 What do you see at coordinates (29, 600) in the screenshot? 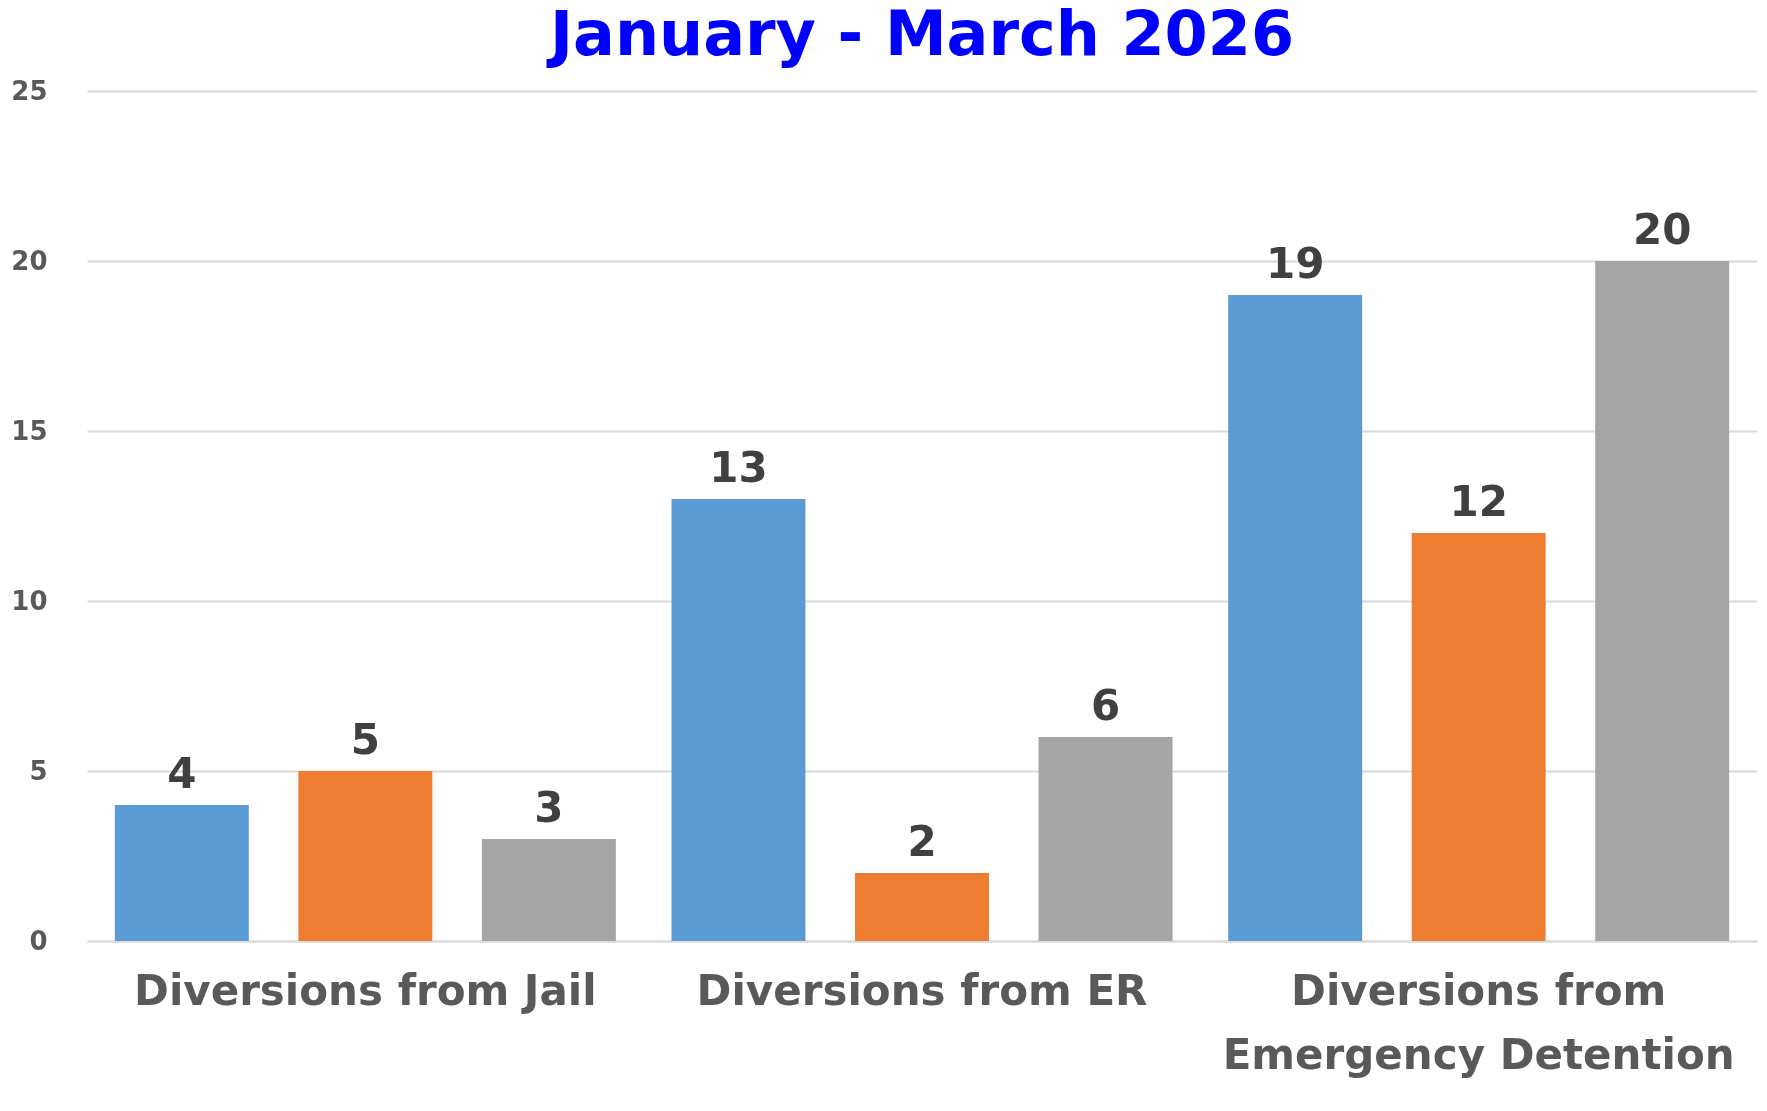
I see `y-tick-label: 10` at bounding box center [29, 600].